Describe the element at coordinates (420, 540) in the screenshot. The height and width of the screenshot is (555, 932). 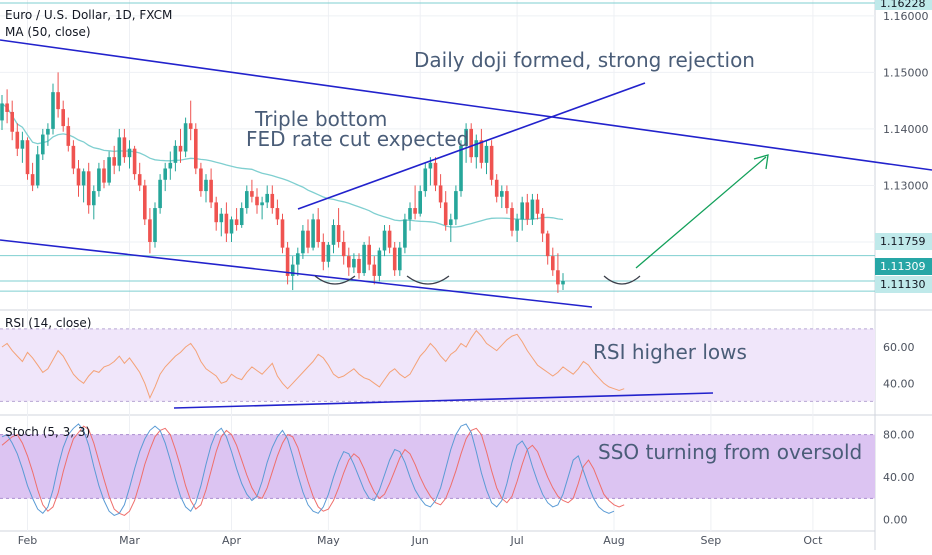
I see `x-tick-label: Jun` at that location.